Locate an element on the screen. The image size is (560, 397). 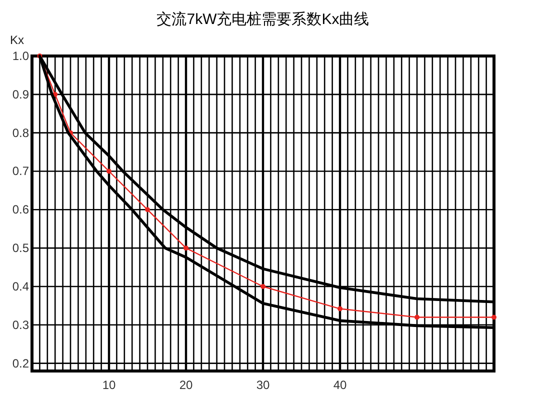
x-tick-label: 10 is located at coordinates (109, 385).